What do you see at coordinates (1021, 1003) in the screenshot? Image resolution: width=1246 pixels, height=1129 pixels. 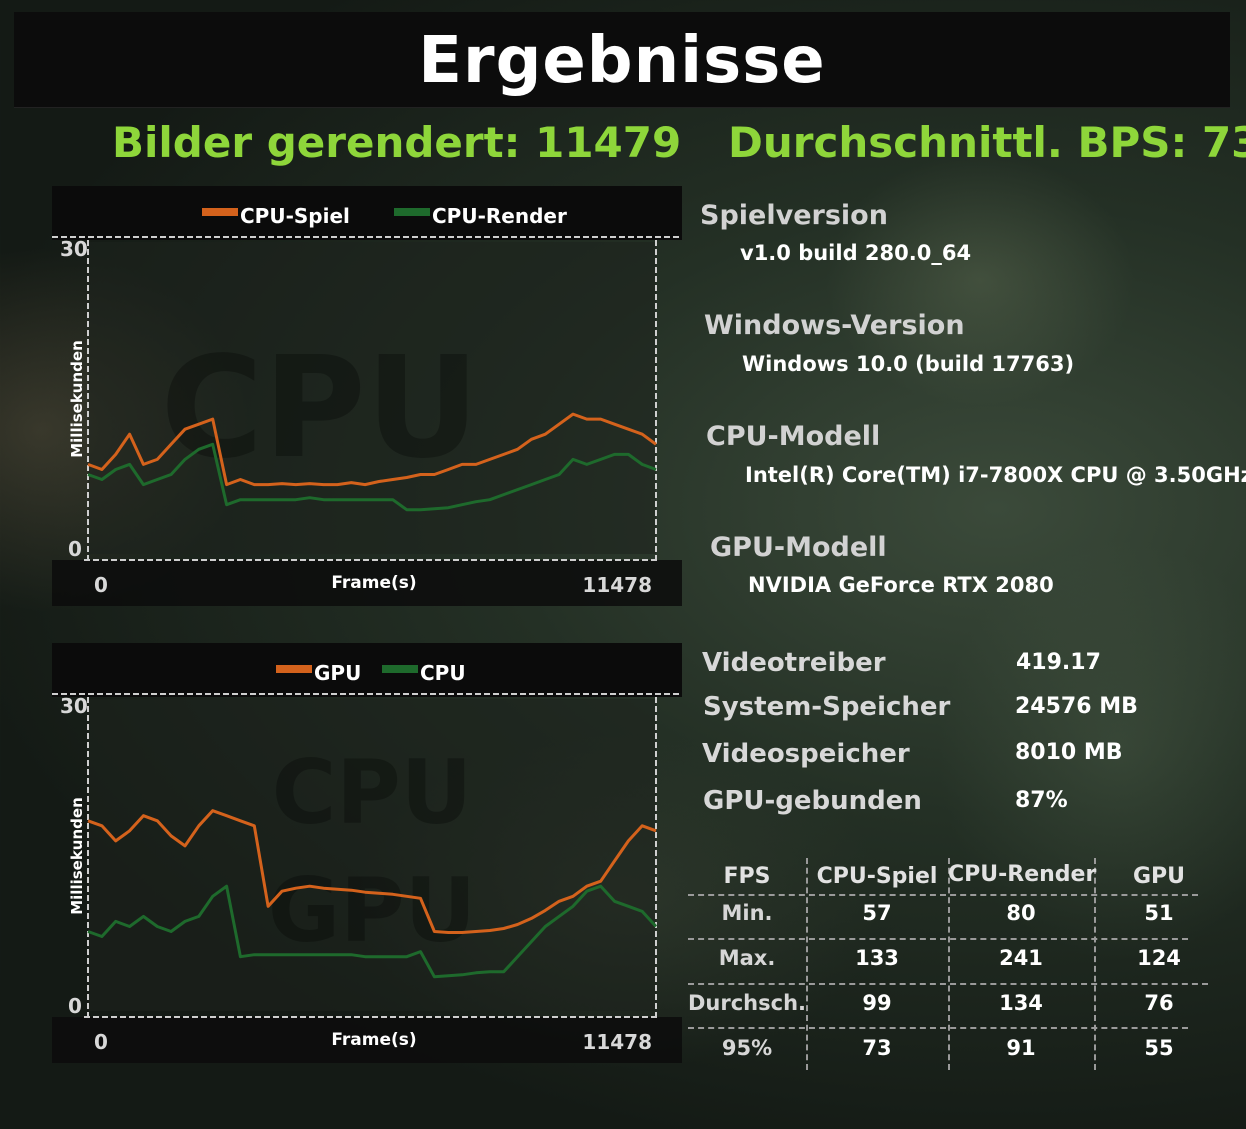 I see `table-cell: 134` at bounding box center [1021, 1003].